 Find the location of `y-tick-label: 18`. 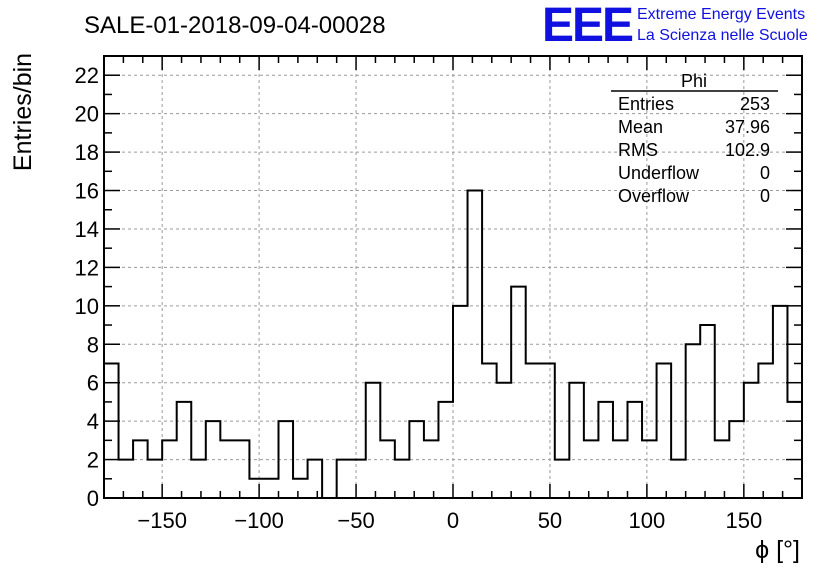

y-tick-label: 18 is located at coordinates (87, 152).